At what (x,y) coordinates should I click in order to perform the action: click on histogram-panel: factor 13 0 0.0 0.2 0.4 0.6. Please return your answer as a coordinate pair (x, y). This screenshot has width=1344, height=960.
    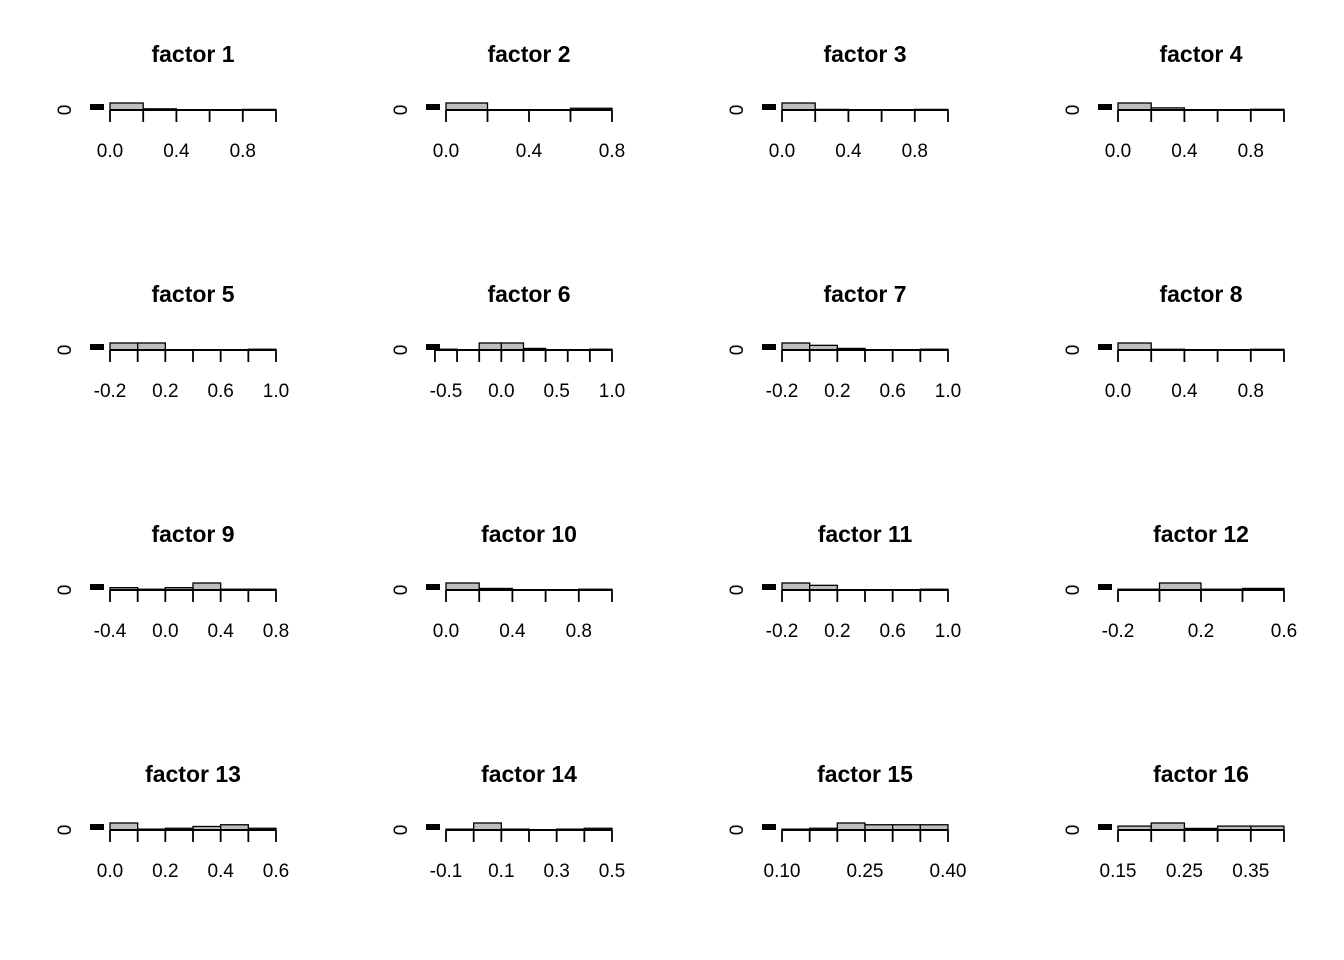
    Looking at the image, I should click on (168, 840).